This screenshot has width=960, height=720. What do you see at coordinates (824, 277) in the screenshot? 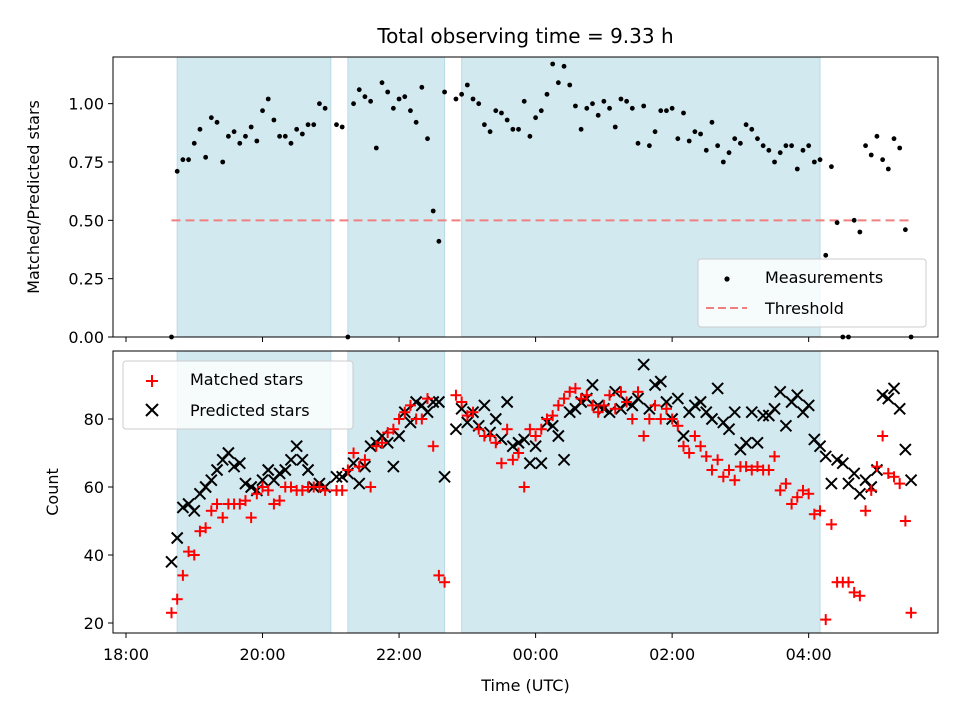
I see `legend-measurements-label: Measurements` at bounding box center [824, 277].